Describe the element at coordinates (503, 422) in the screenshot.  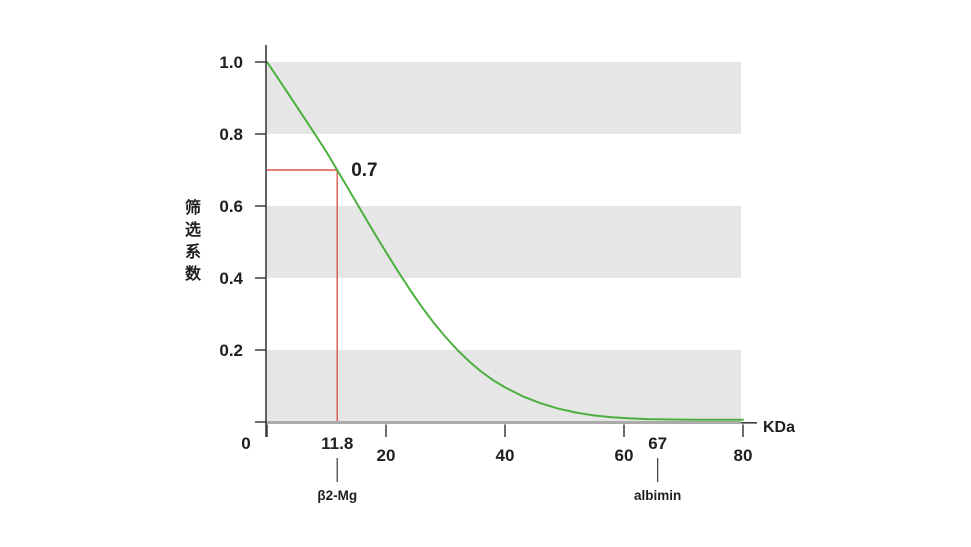
I see `x-axis-baseline` at that location.